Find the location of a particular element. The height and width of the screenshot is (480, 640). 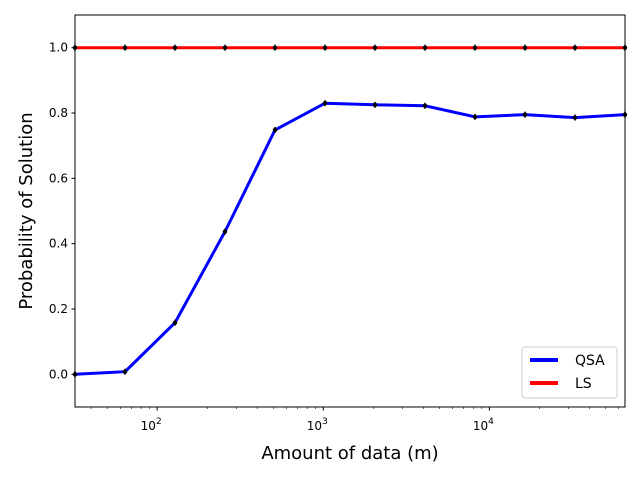

x-tick-exp: 4 is located at coordinates (491, 422).